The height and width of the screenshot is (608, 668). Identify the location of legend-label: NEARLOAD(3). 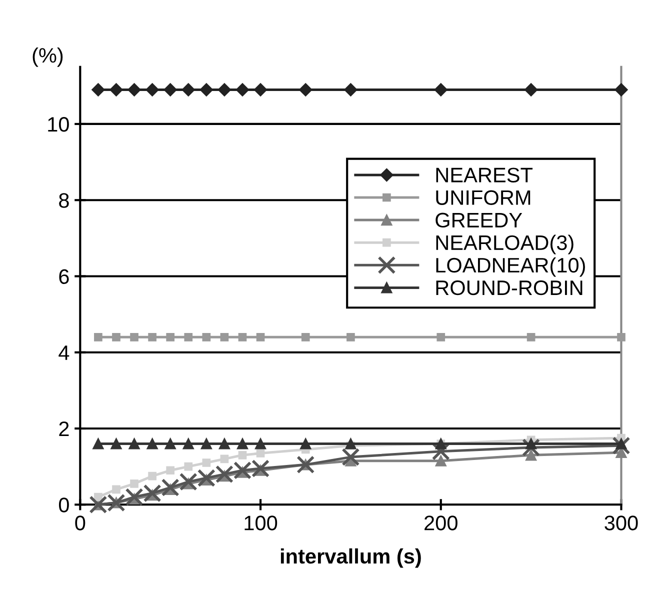
(505, 244).